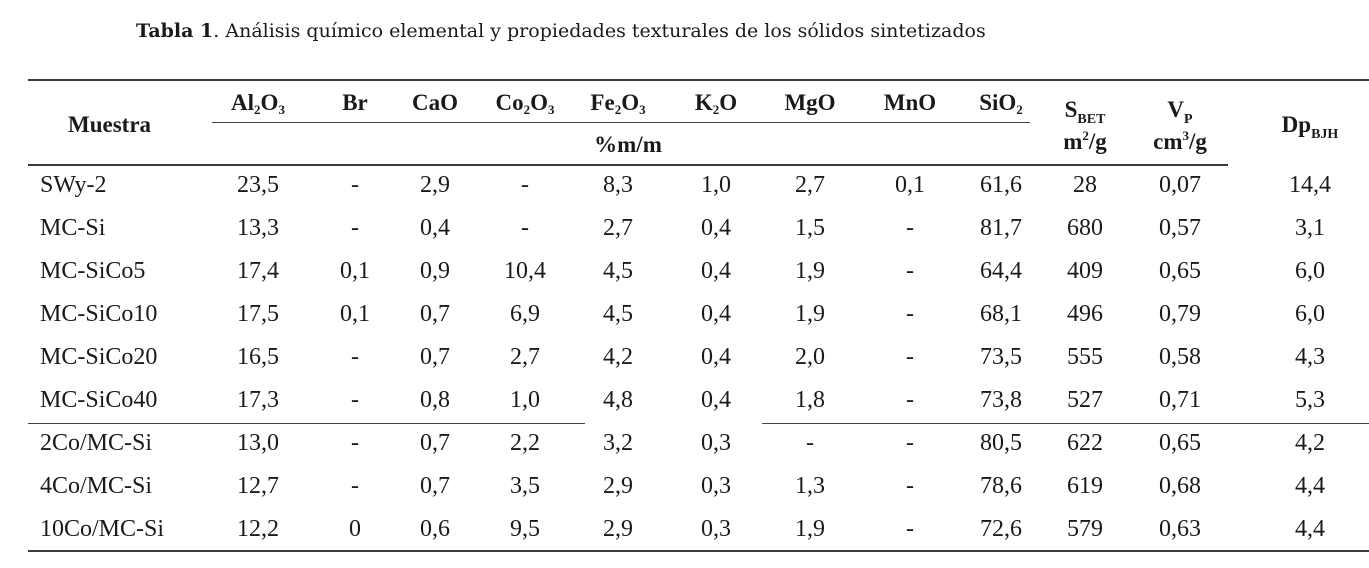 The image size is (1369, 568). Describe the element at coordinates (810, 357) in the screenshot. I see `cell-value: 2,0` at that location.